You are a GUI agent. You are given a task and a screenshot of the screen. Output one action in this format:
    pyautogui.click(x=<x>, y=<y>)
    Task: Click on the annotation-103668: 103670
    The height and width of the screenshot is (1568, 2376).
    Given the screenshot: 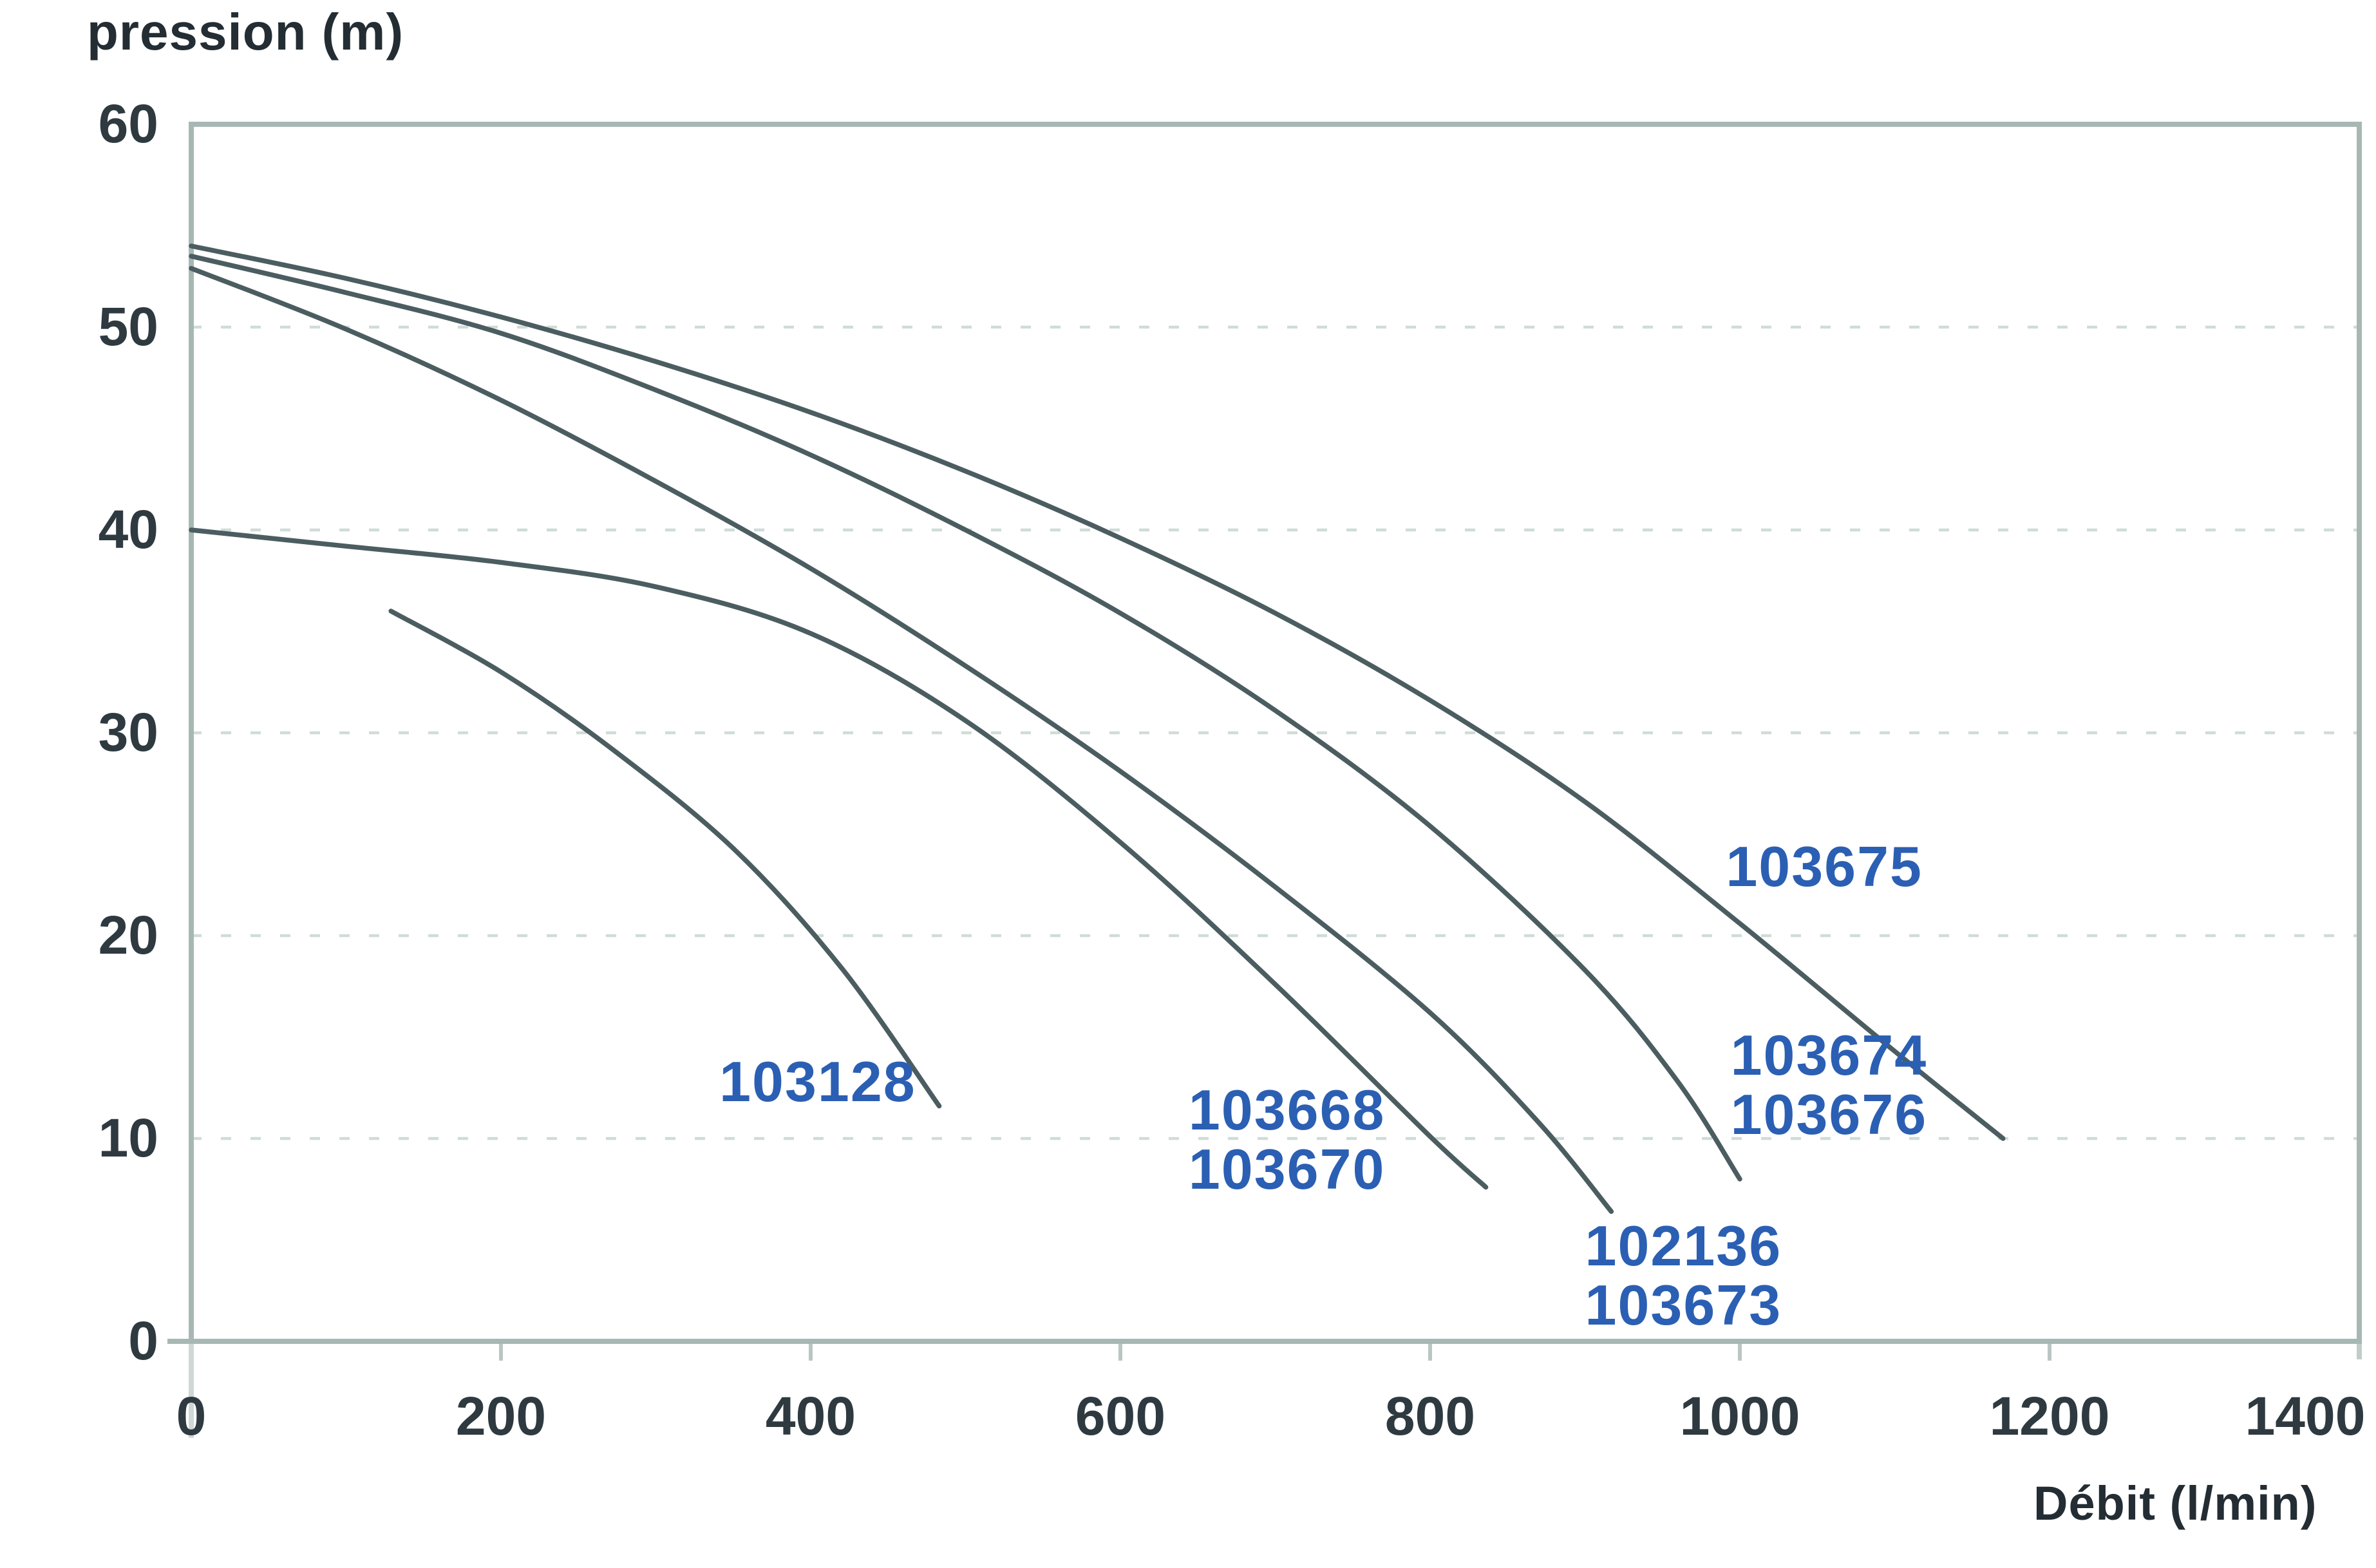 What is the action you would take?
    pyautogui.click(x=1287, y=1169)
    